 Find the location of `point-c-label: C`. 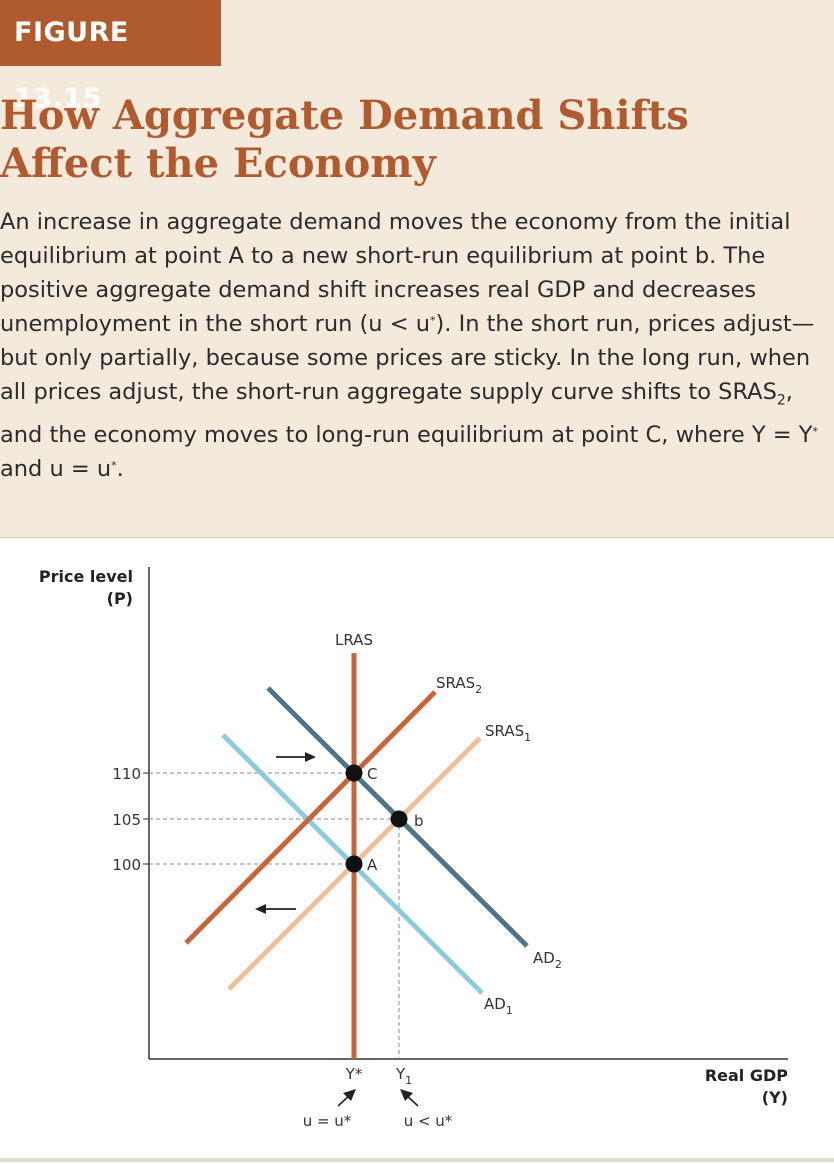

point-c-label: C is located at coordinates (372, 774).